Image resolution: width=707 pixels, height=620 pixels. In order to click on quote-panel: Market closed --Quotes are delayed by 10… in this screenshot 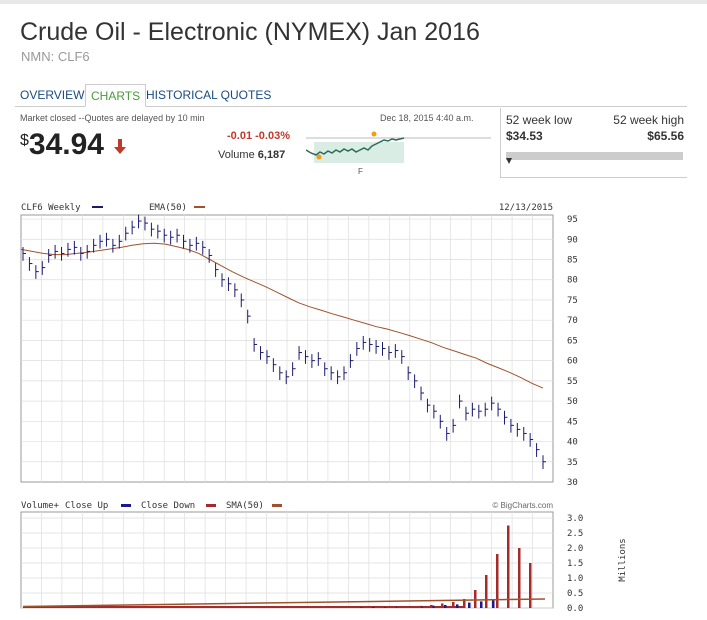, I will do `click(257, 144)`.